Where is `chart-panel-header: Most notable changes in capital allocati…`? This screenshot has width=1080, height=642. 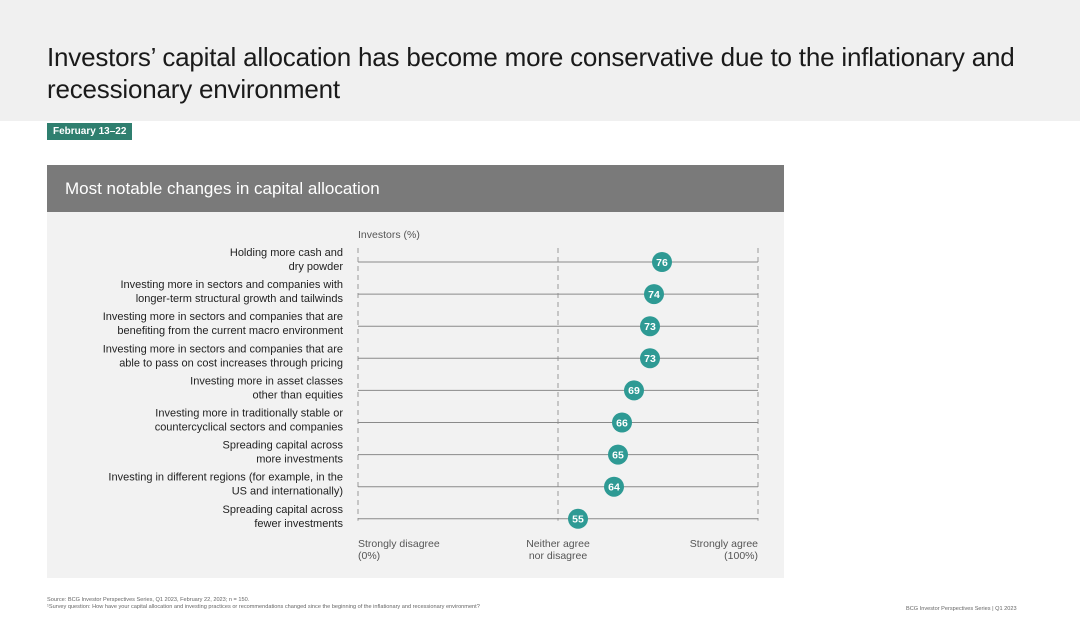
chart-panel-header: Most notable changes in capital allocati… is located at coordinates (415, 188).